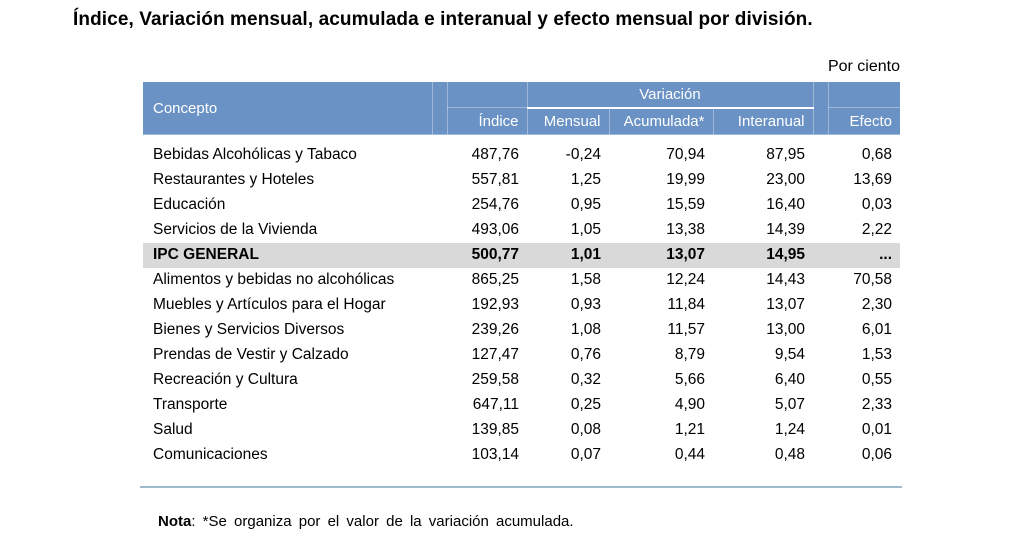 The width and height of the screenshot is (1024, 557). What do you see at coordinates (173, 429) in the screenshot?
I see `cell-concepto: Salud` at bounding box center [173, 429].